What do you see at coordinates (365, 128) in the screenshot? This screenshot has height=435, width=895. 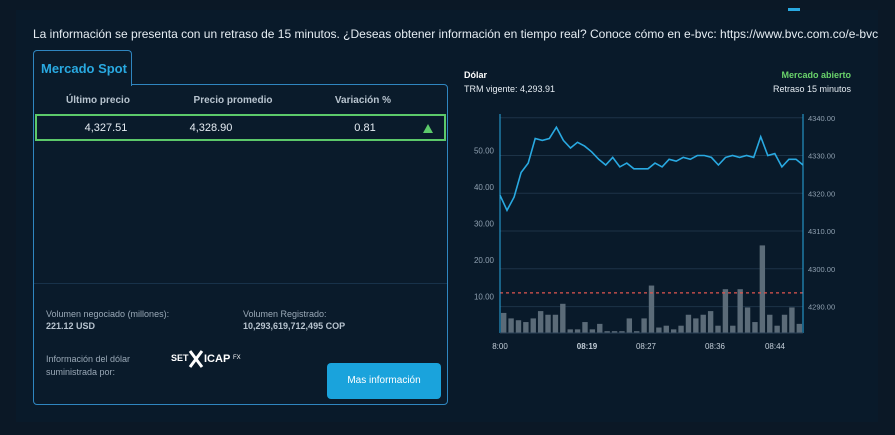 I see `variation-value: 0.81` at bounding box center [365, 128].